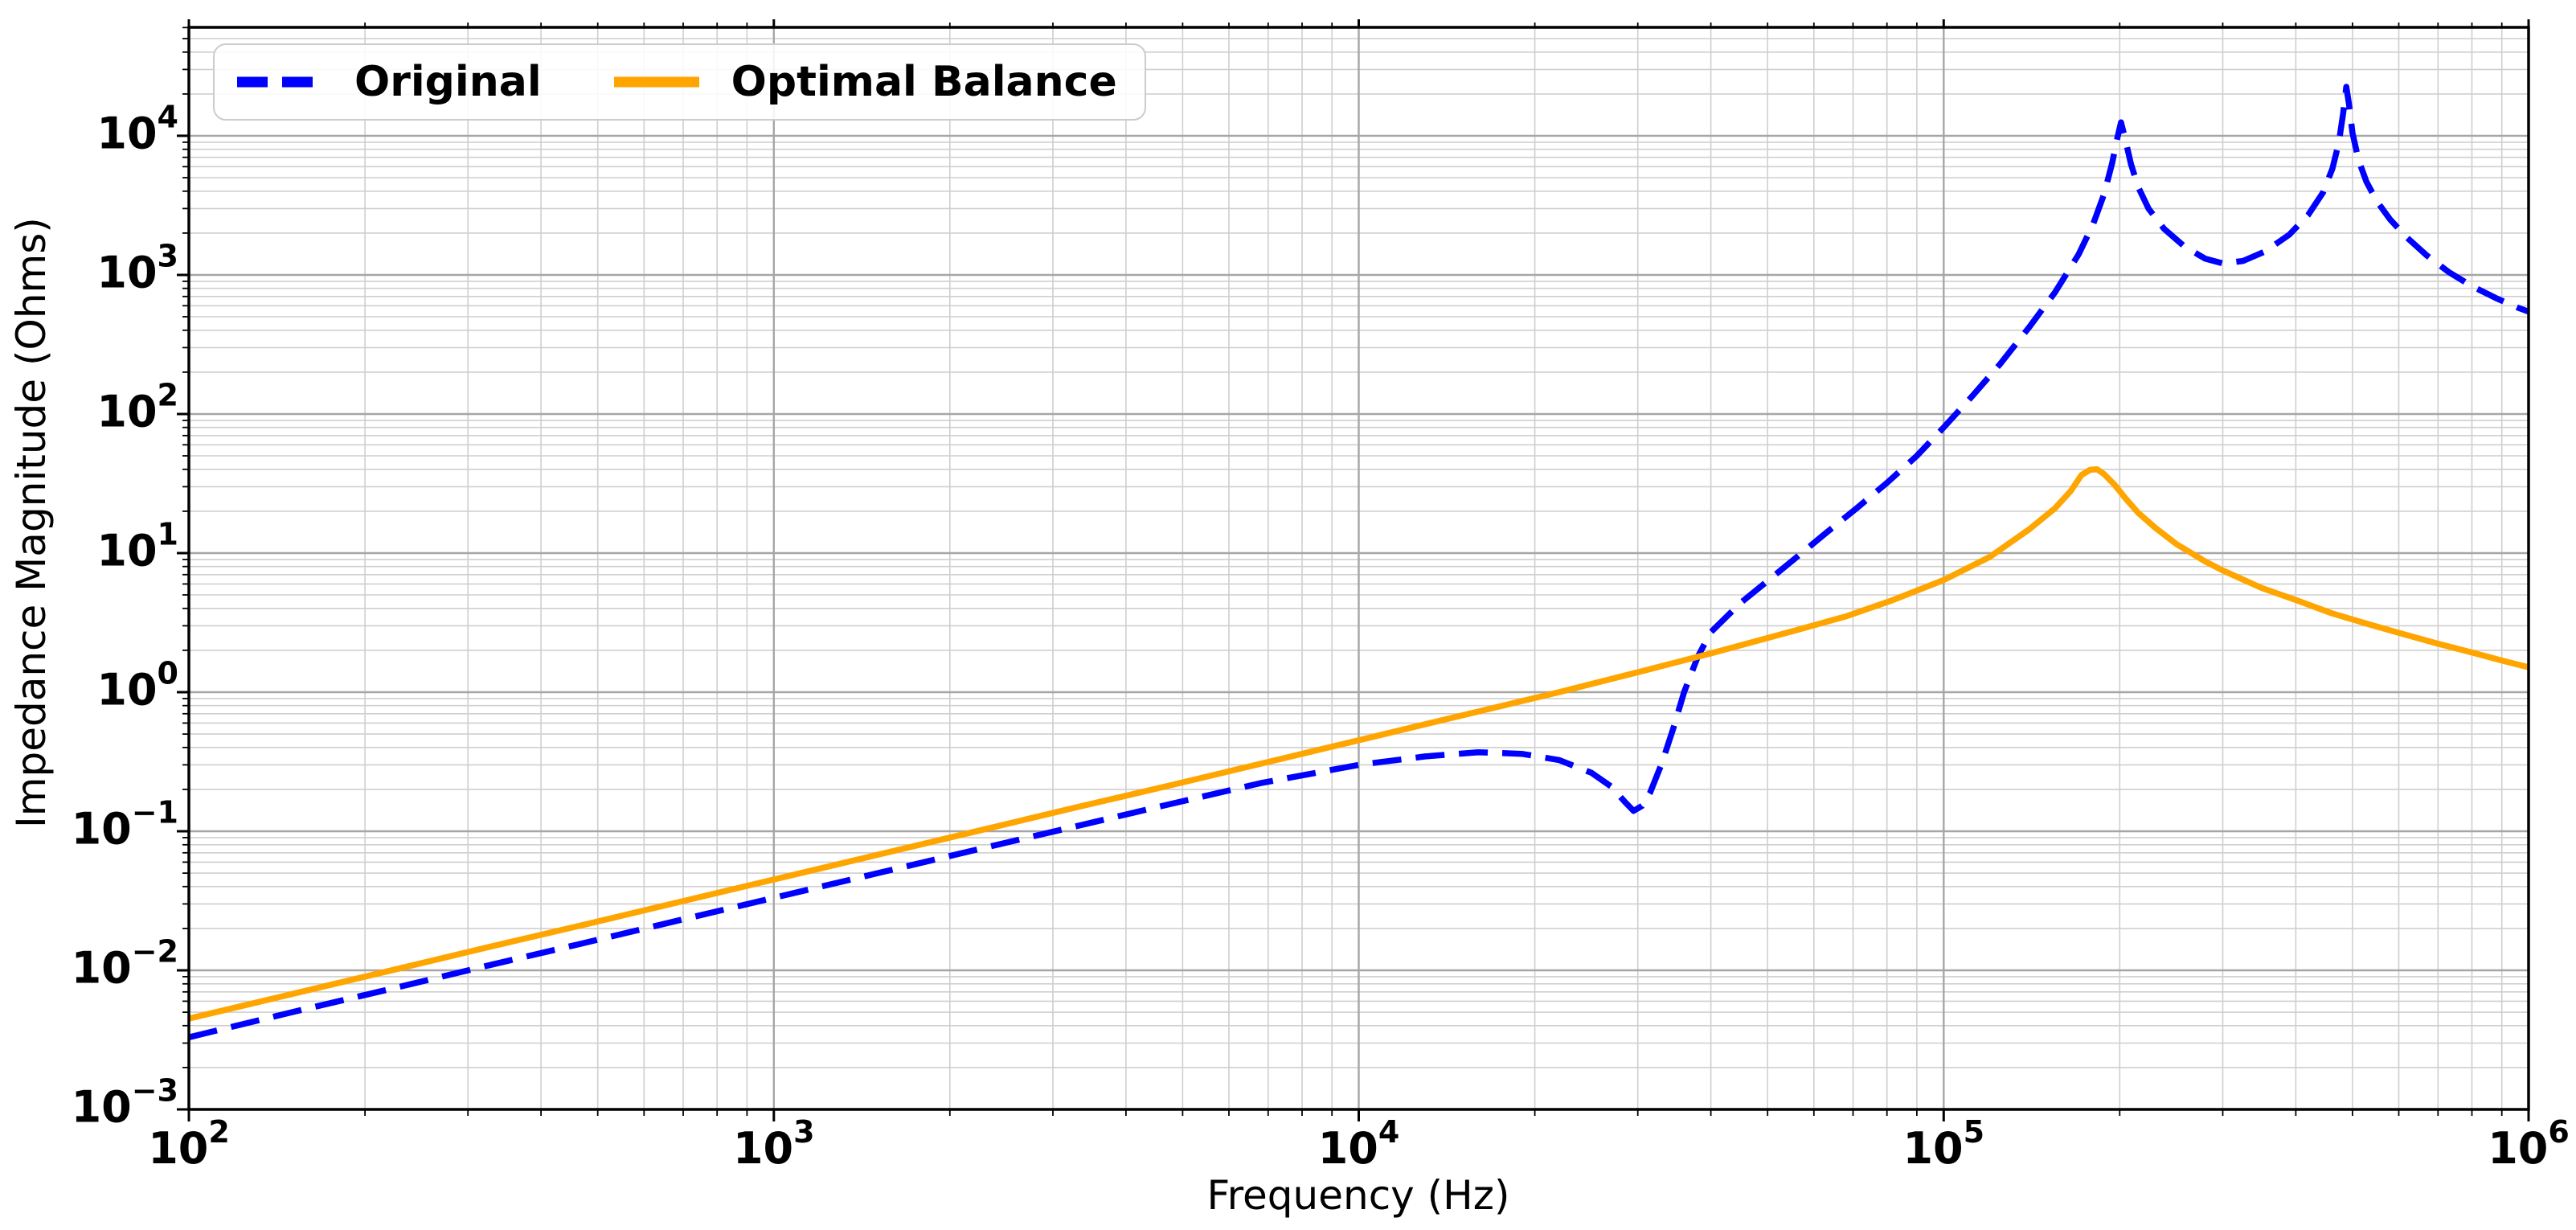  I want to click on x-tick-label-10e5: 105, so click(1943, 1144).